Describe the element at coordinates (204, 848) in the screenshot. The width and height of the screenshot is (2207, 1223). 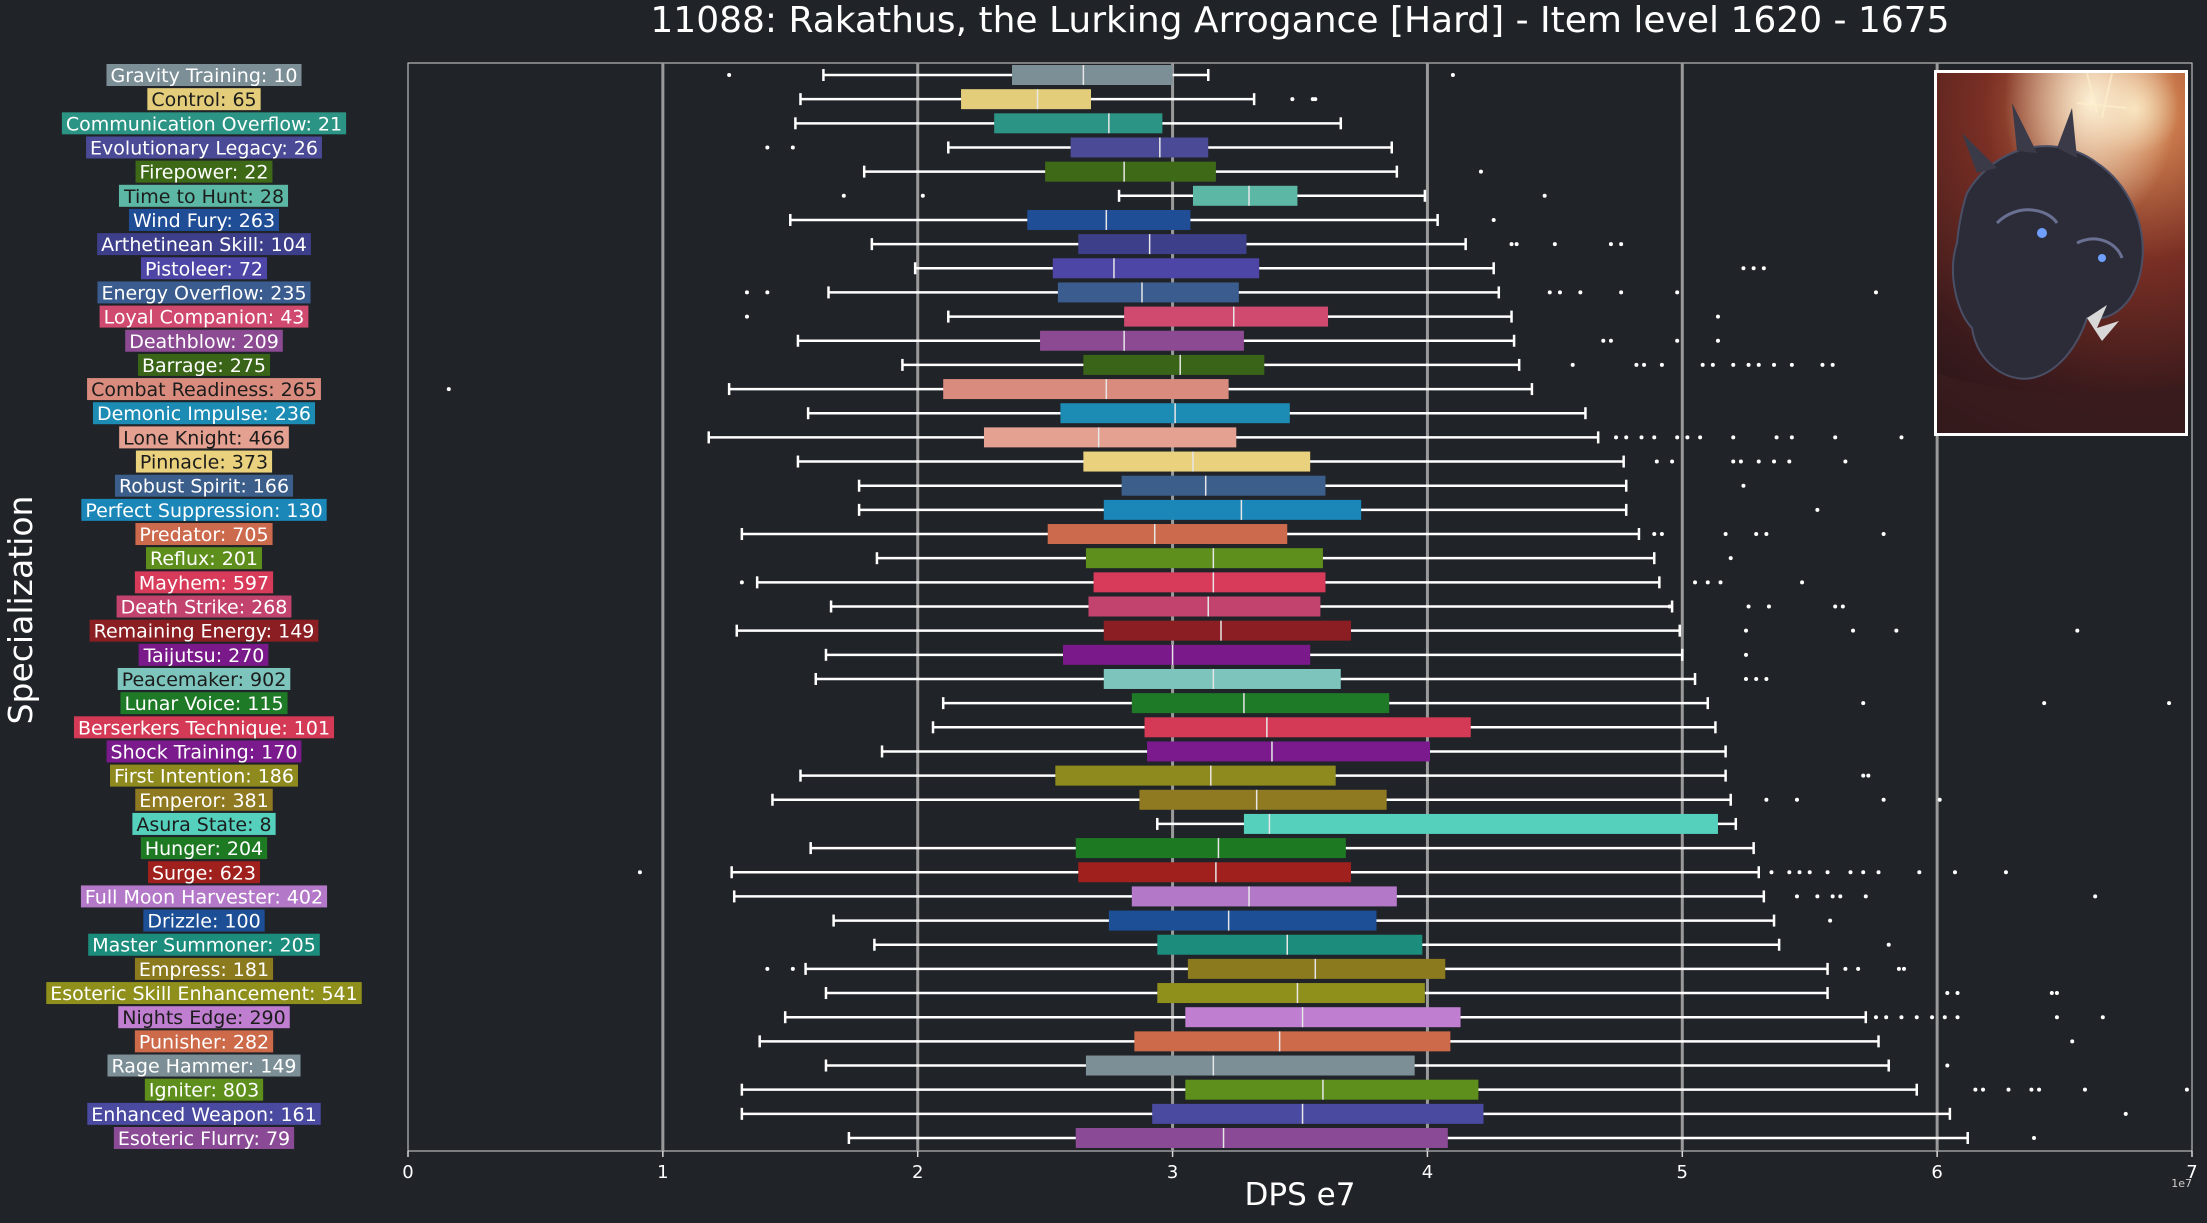
I see `category-label-32: Hunger: 204` at that location.